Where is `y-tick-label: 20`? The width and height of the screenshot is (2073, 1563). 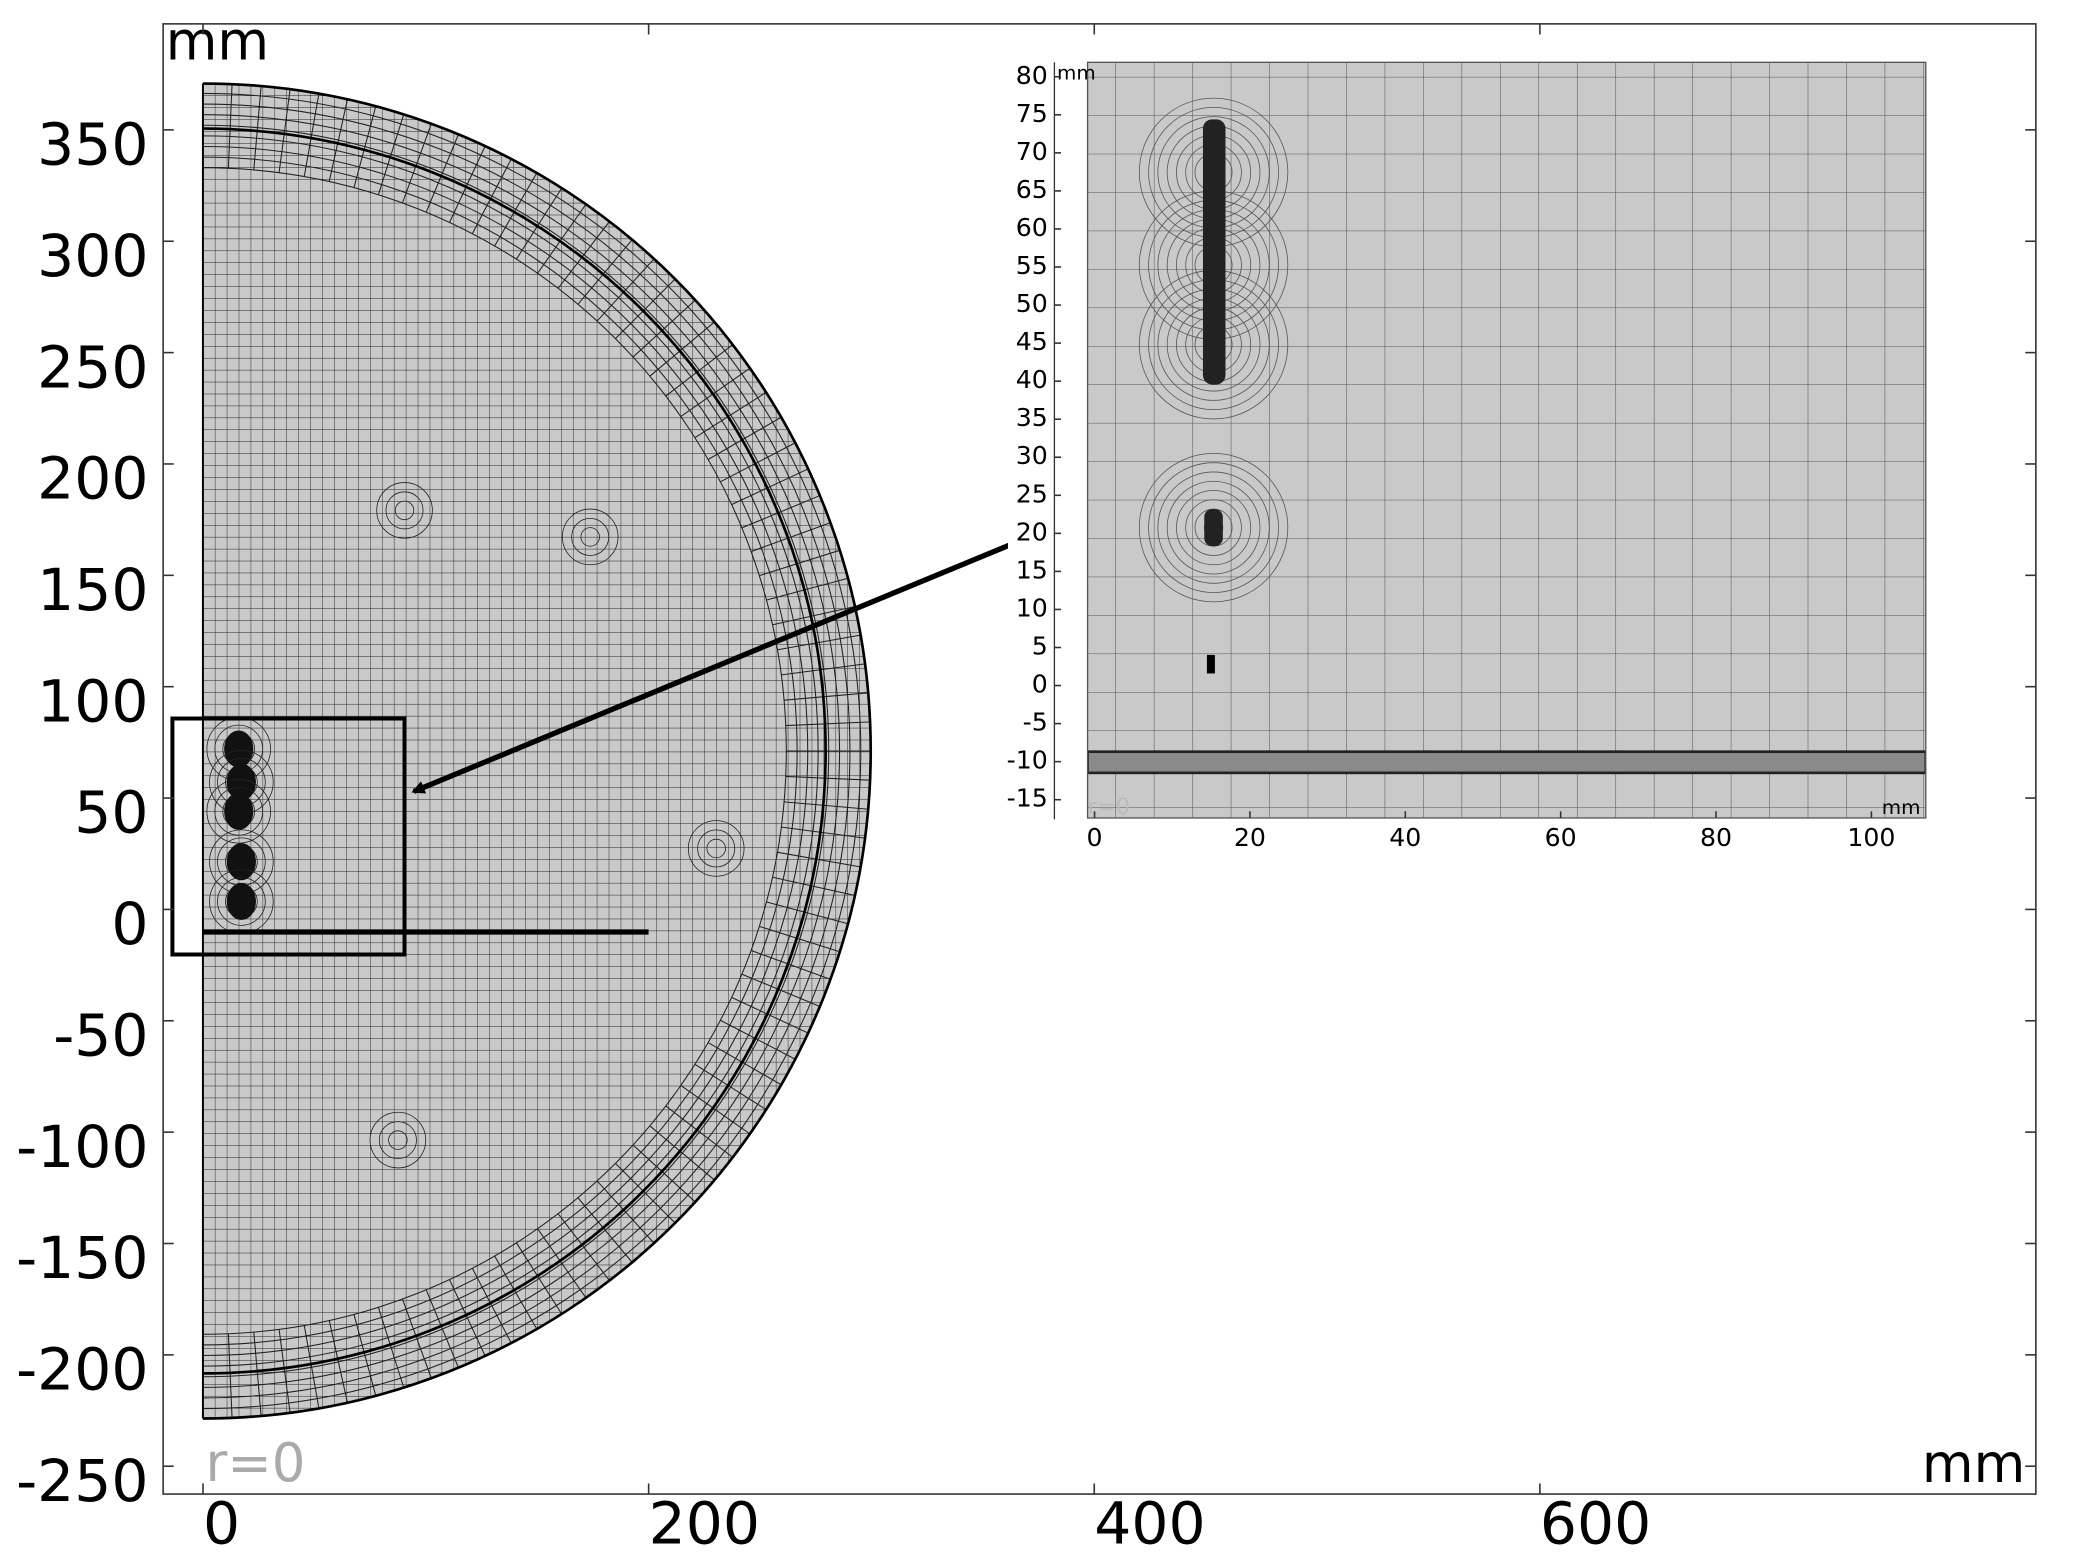
y-tick-label: 20 is located at coordinates (1032, 531).